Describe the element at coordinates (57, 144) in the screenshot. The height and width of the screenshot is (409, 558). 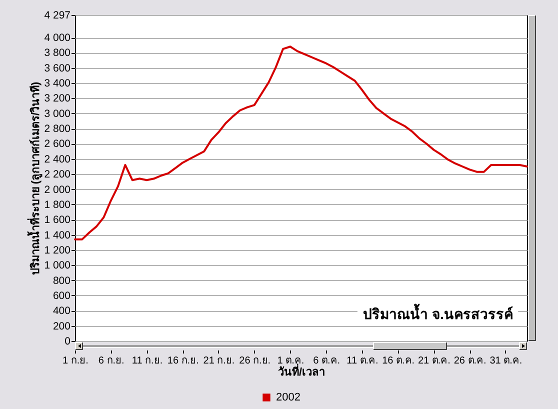
I see `y-tick-label: 2 600` at that location.